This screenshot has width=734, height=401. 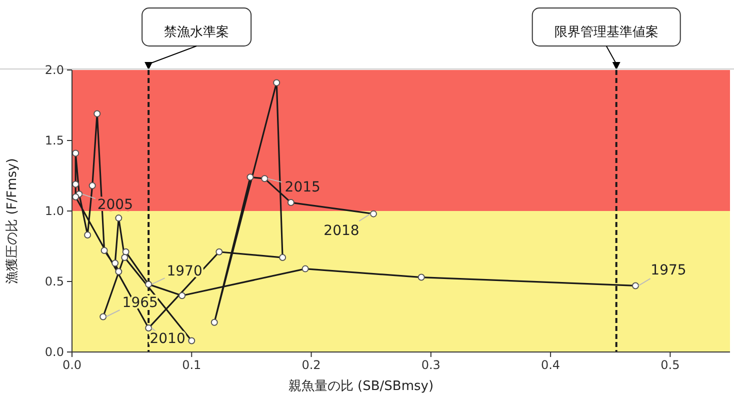 What do you see at coordinates (361, 386) in the screenshot?
I see `x-axis-title: 親魚量の比 (SB/SBmsy)` at bounding box center [361, 386].